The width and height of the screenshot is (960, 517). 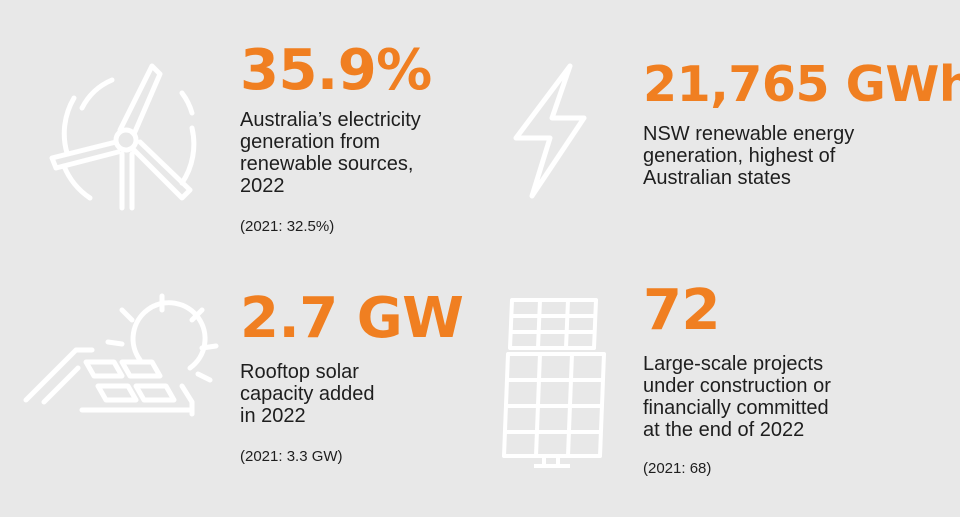 I want to click on stat-value: 2.7 GW, so click(x=352, y=318).